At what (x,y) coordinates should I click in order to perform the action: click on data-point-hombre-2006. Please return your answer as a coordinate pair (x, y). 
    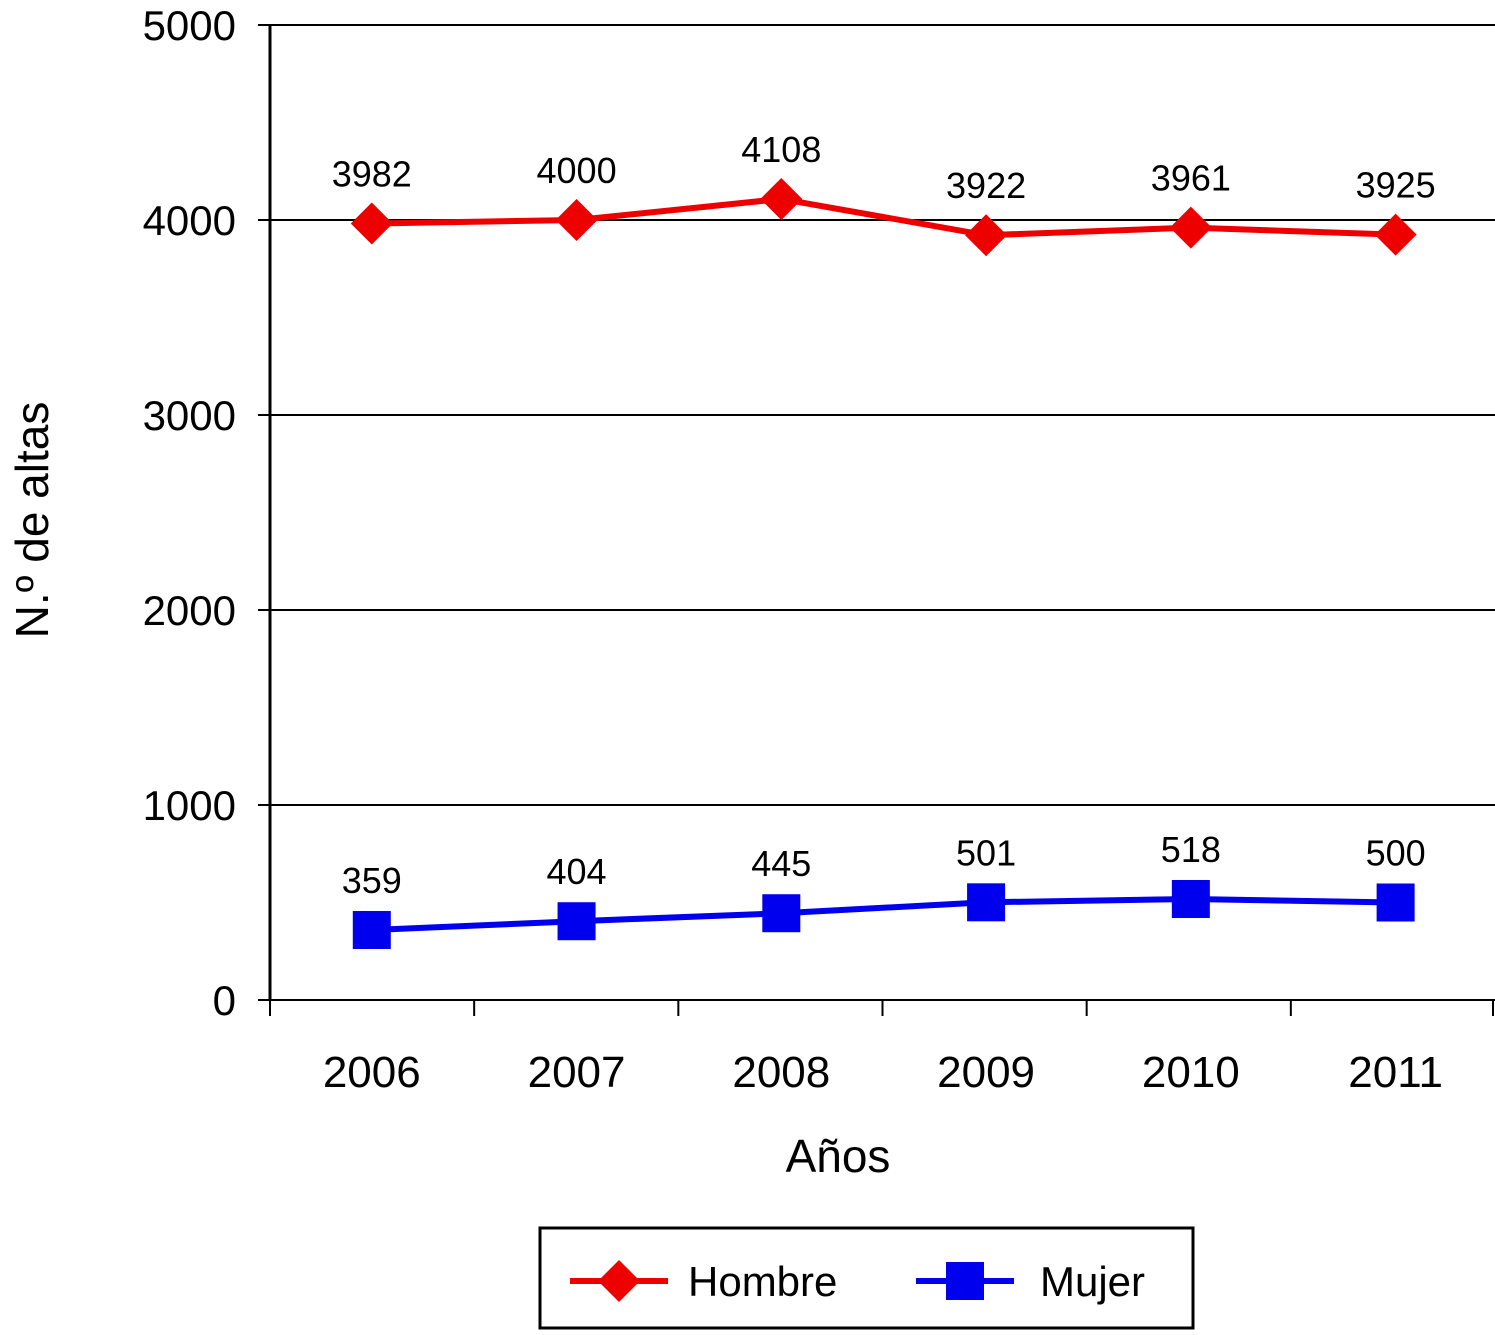
    Looking at the image, I should click on (371, 223).